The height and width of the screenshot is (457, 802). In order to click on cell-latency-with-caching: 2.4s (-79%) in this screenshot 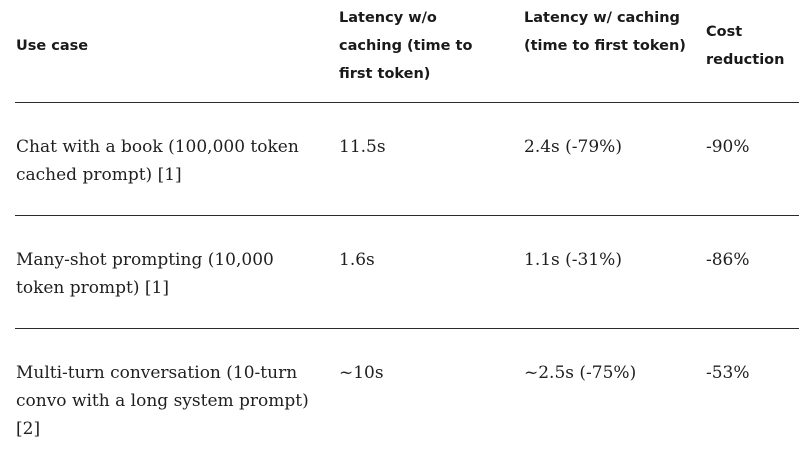, I will do `click(573, 147)`.